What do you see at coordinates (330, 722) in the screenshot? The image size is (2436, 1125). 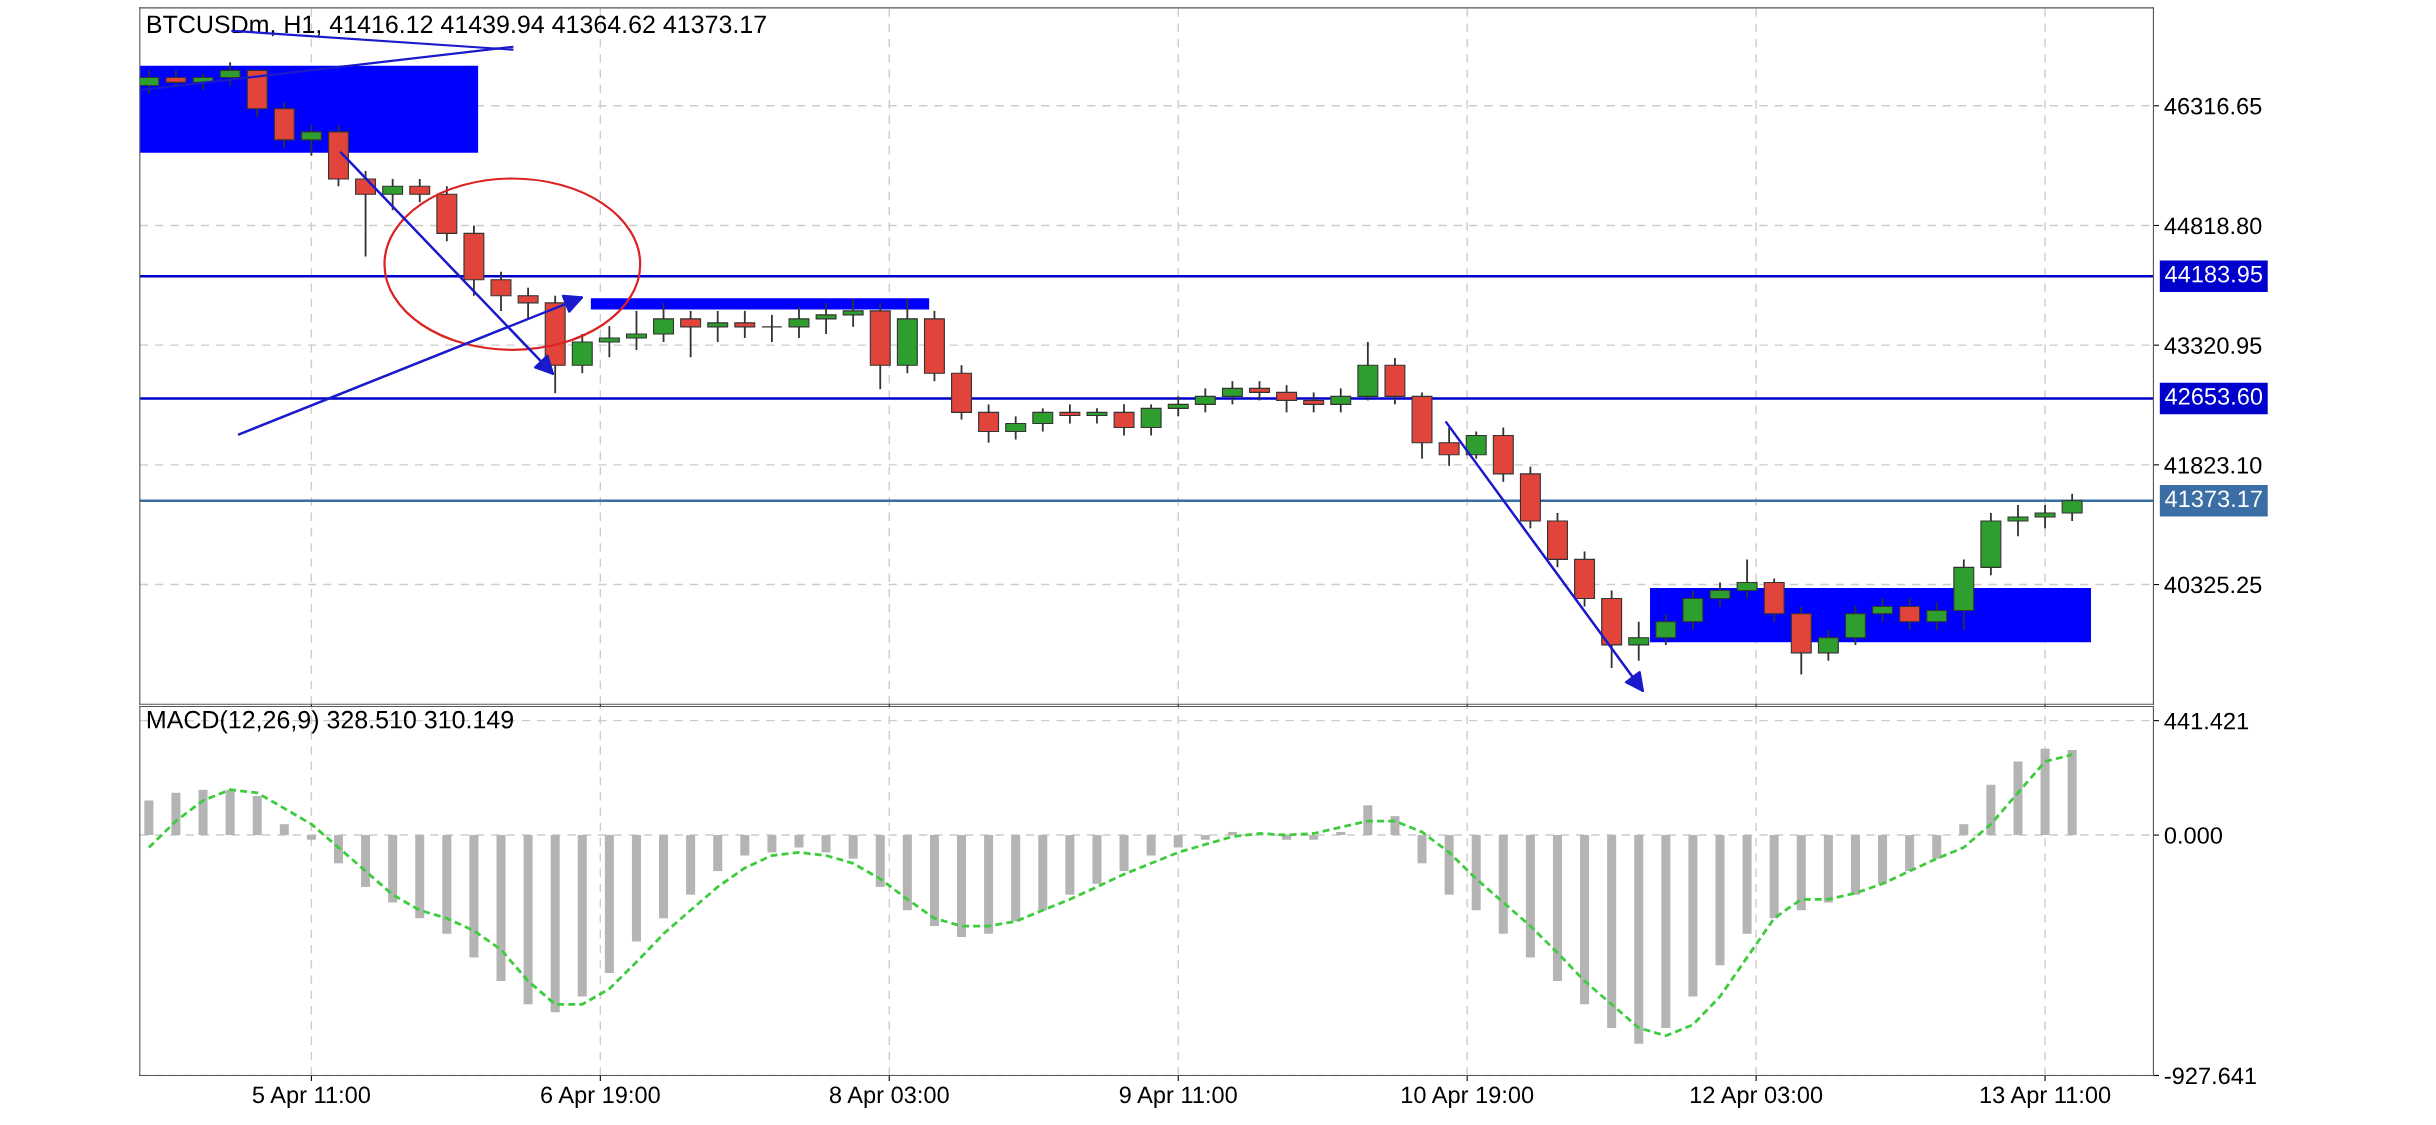 I see `chart-title: MACD(12,26,9) 328.510 310.149` at bounding box center [330, 722].